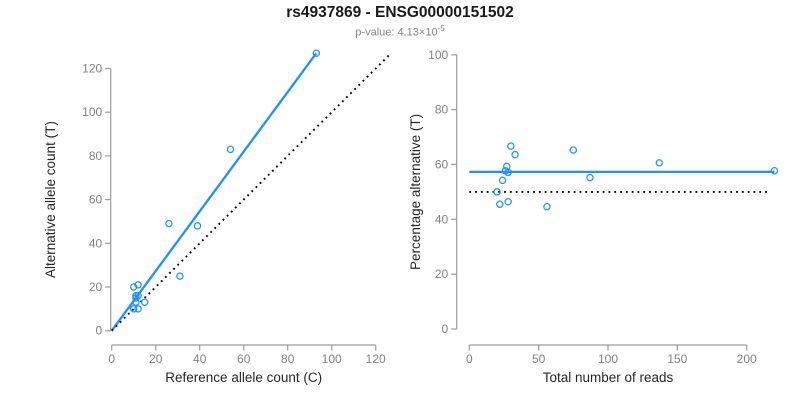  What do you see at coordinates (288, 359) in the screenshot?
I see `x-tick-label: 80` at bounding box center [288, 359].